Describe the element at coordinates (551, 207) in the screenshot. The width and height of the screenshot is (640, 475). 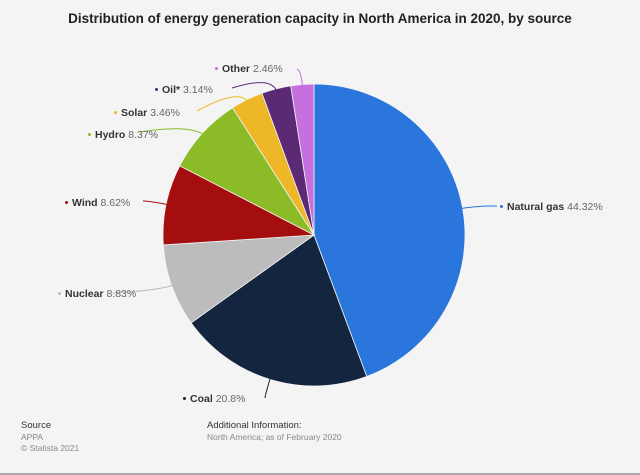
I see `label-natural-gas: Natural gas 44.32%` at that location.